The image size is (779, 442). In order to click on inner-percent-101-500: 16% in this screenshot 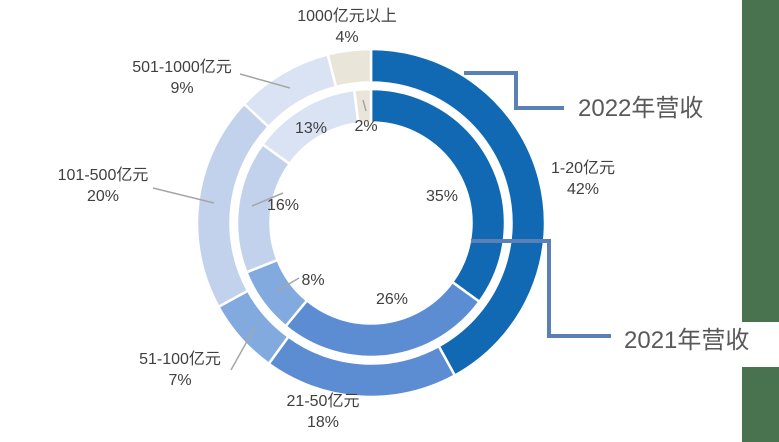, I will do `click(283, 205)`.